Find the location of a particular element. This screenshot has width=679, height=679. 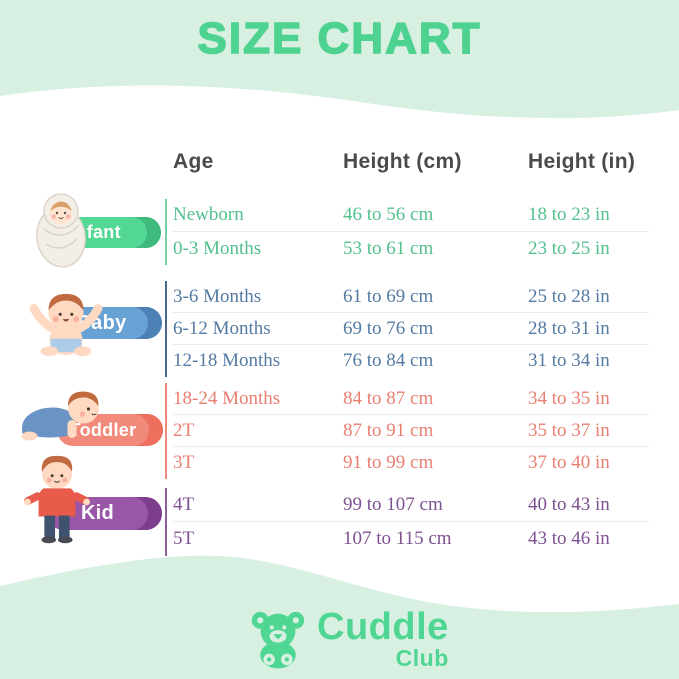

table-row: 3-6 Months 61 to 69 cm 25 to 28 in is located at coordinates (411, 297).